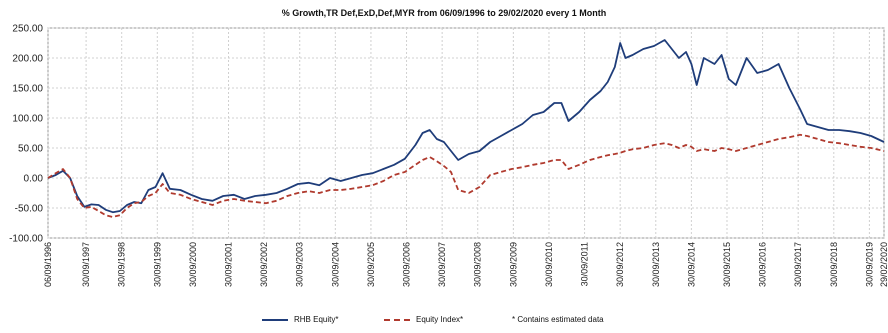  What do you see at coordinates (229, 264) in the screenshot?
I see `x-tick-label: 30/09/2001` at bounding box center [229, 264].